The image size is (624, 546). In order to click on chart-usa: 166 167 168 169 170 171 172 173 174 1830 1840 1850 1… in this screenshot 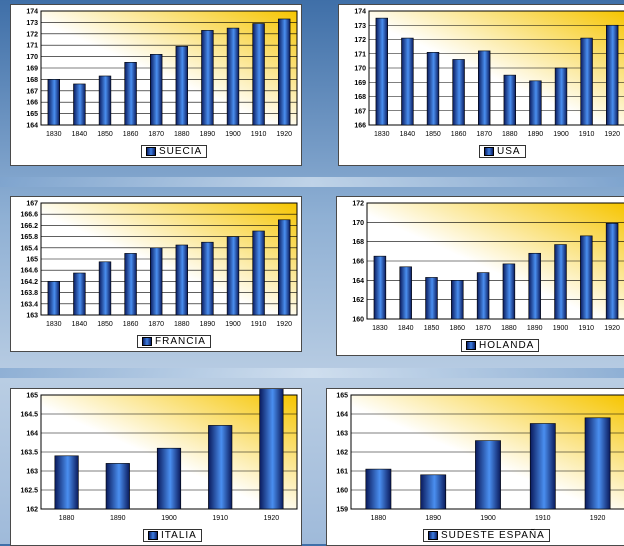, I will do `click(489, 73)`.